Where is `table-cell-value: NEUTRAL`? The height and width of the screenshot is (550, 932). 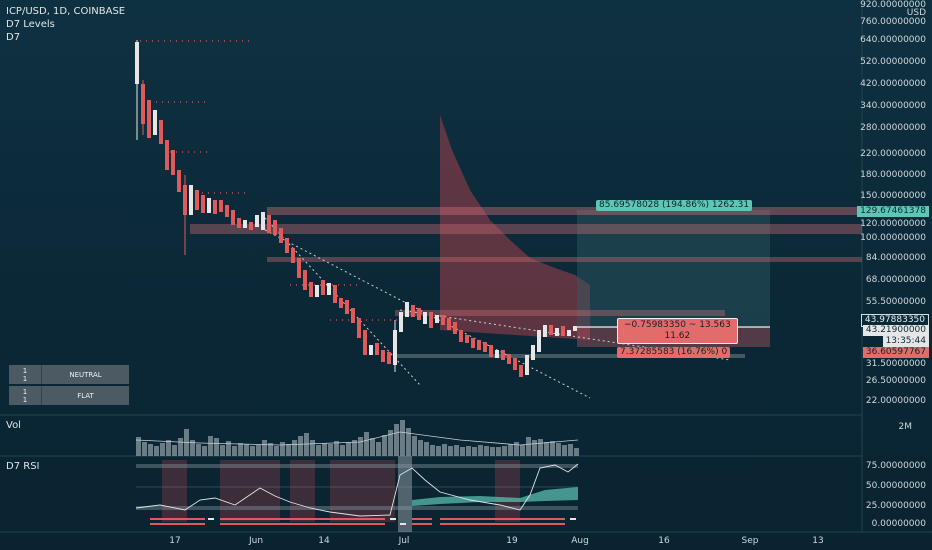
table-cell-value: NEUTRAL is located at coordinates (85, 374).